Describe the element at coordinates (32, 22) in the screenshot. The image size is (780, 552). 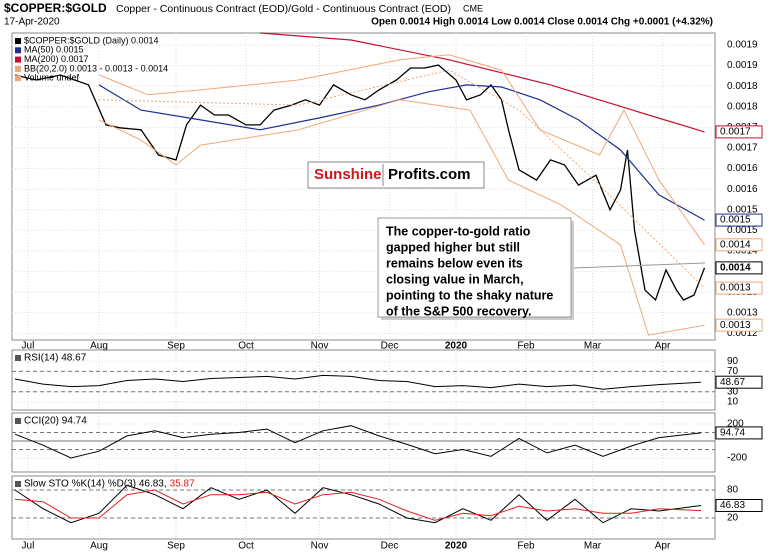
I see `date: 17-Apr-2020` at that location.